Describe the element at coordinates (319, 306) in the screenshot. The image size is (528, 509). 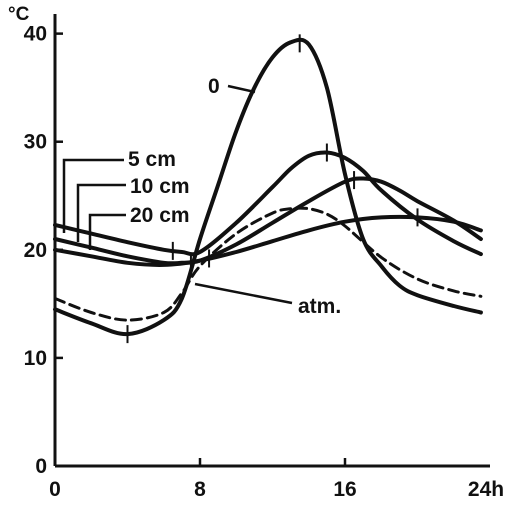
I see `series-label: atm.` at that location.